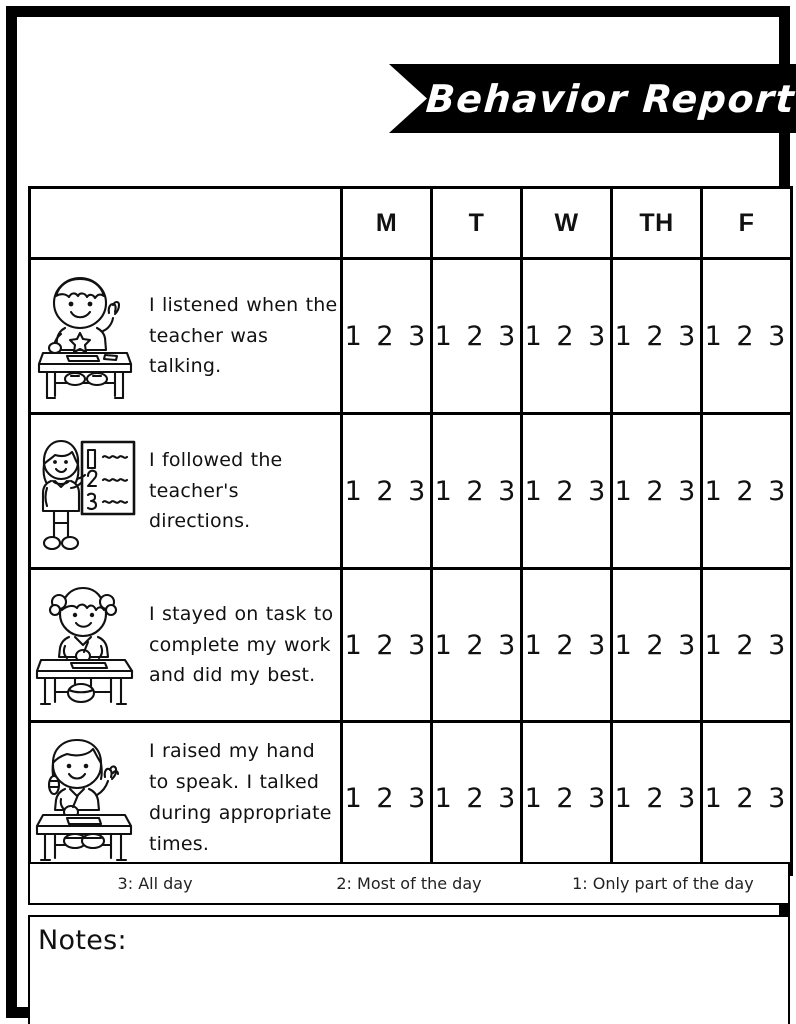  I want to click on legend-item-1: 1: Only part of the day, so click(663, 883).